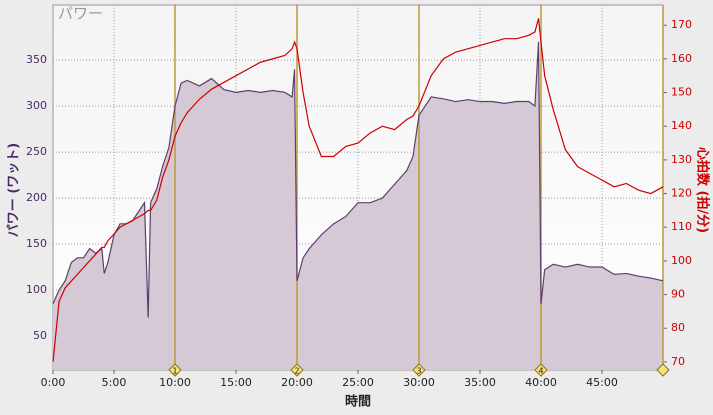  I want to click on y2-tick-label: 170, so click(681, 24).